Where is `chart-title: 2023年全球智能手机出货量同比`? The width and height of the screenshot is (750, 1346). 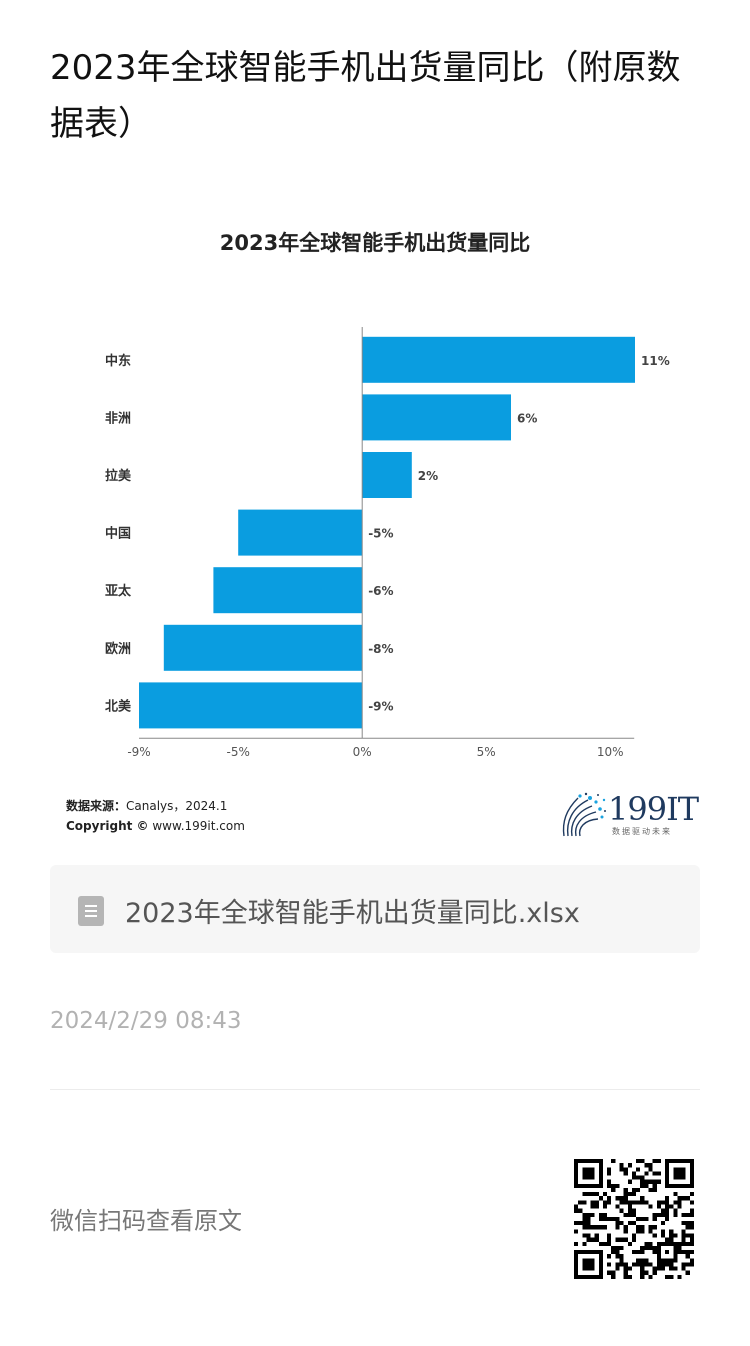
chart-title: 2023年全球智能手机出货量同比 is located at coordinates (375, 243).